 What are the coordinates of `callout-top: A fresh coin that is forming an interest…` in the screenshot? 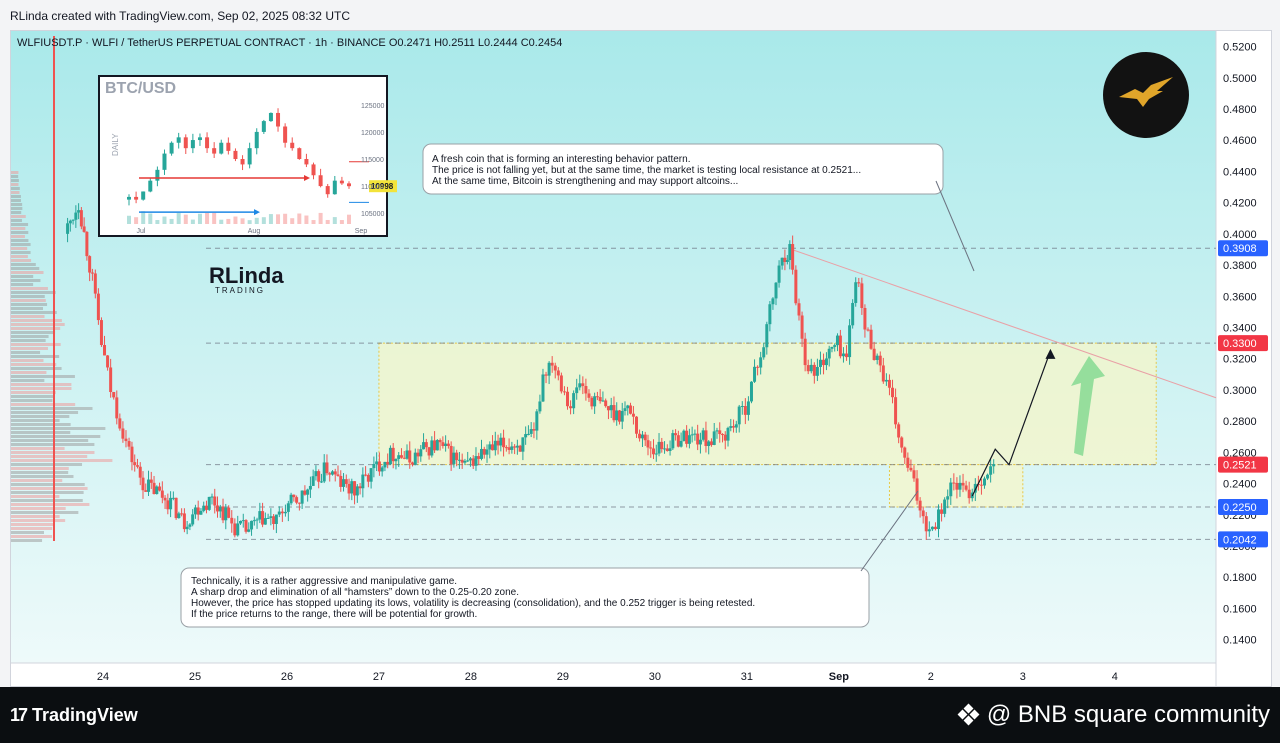 It's located at (698, 207).